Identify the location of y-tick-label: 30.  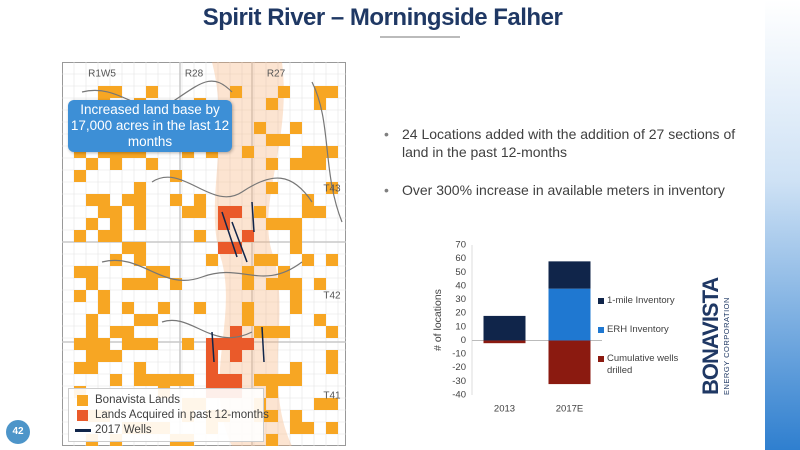
(460, 299).